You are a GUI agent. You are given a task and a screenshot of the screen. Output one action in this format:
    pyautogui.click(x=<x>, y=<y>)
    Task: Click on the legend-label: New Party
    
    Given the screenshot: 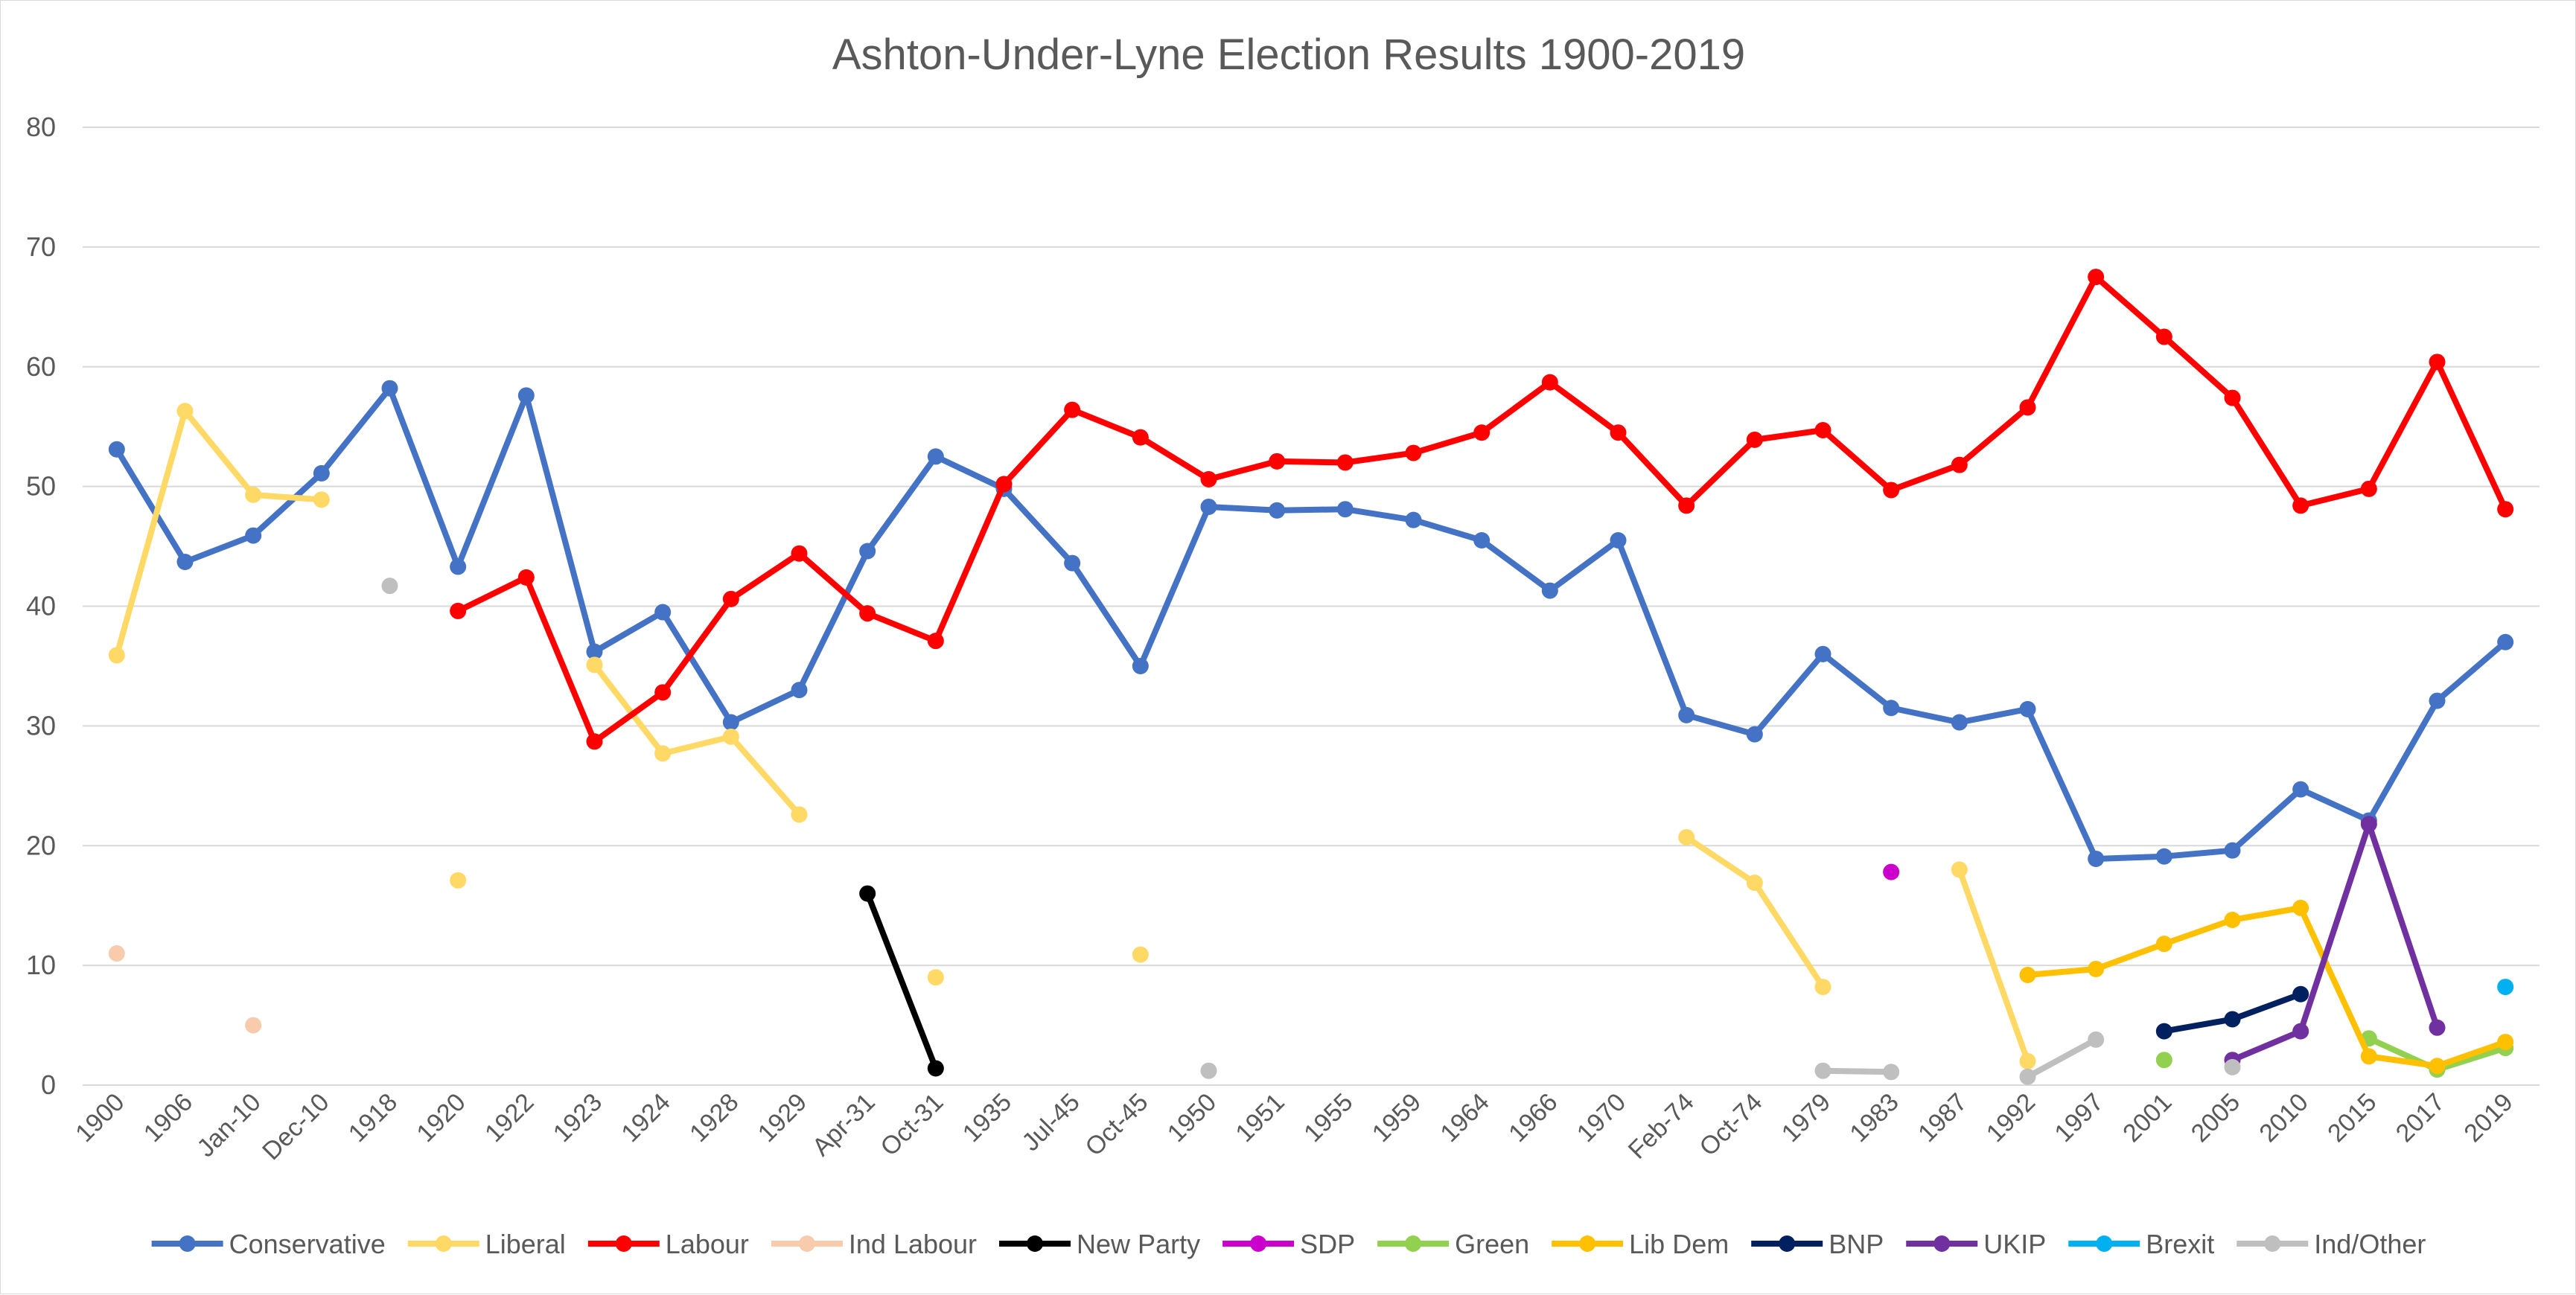 What is the action you would take?
    pyautogui.click(x=1138, y=1244)
    